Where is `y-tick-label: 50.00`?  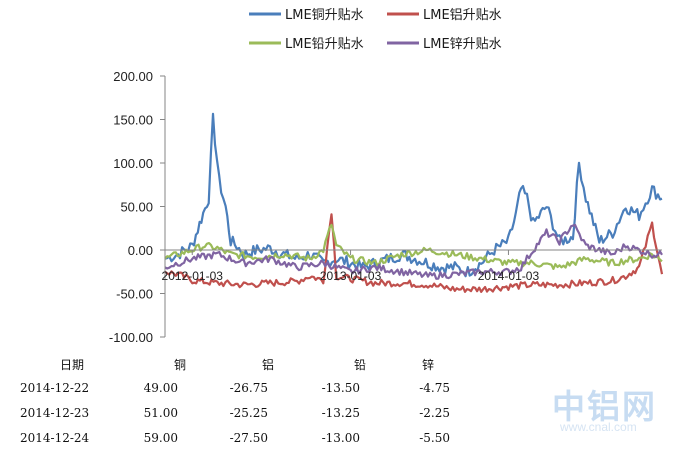 y-tick-label: 50.00 is located at coordinates (136, 207).